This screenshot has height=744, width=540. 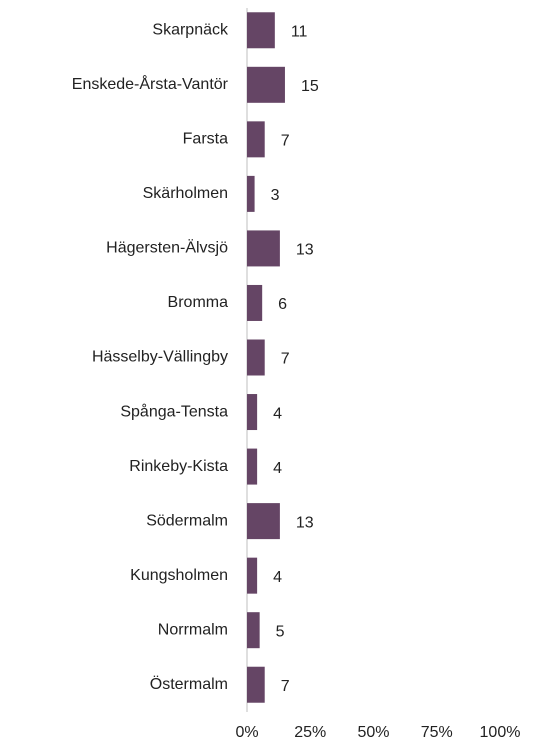 I want to click on y-tick-label: Skärholmen, so click(x=185, y=193).